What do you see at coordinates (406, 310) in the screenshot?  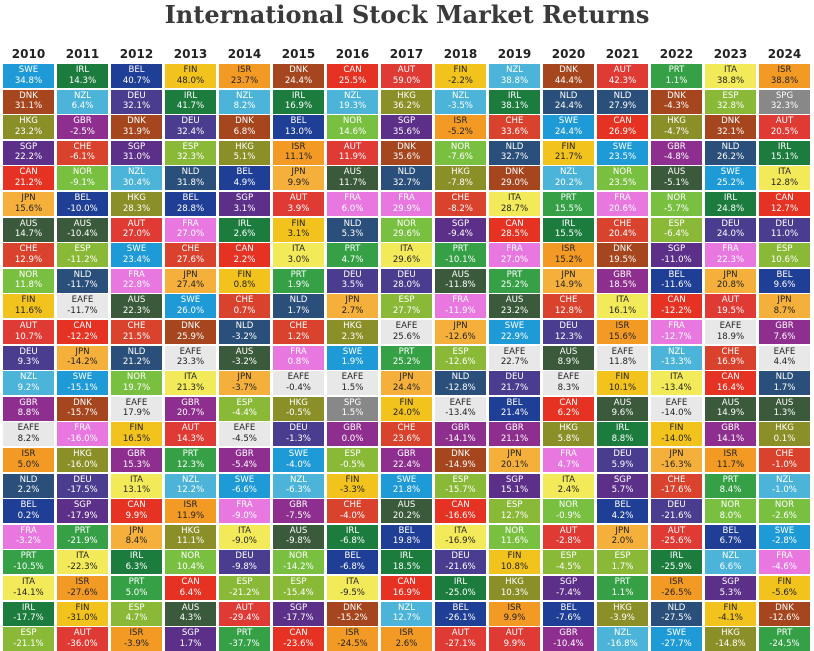 I see `return-value: 27.7%` at bounding box center [406, 310].